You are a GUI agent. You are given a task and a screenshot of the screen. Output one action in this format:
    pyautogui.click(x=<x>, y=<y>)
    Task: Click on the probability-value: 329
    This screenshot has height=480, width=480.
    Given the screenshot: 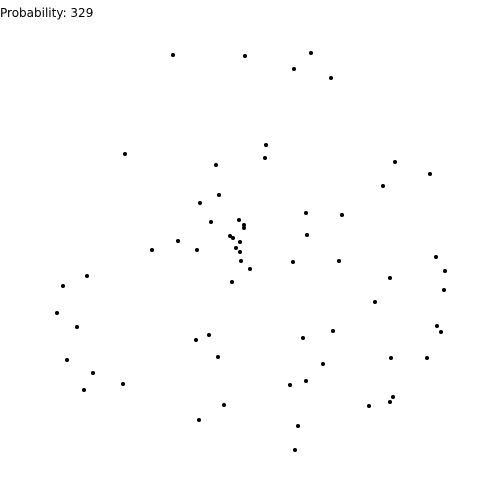 What is the action you would take?
    pyautogui.click(x=82, y=13)
    